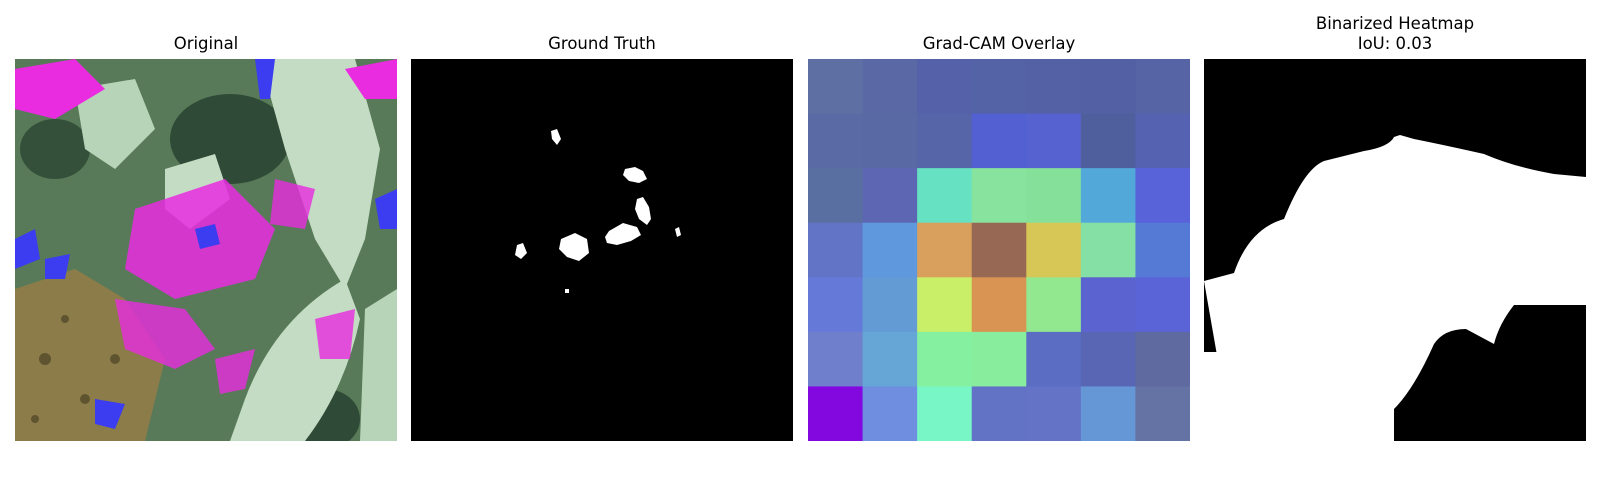  Describe the element at coordinates (1395, 23) in the screenshot. I see `binarized-title: Binarized Heatmap` at that location.